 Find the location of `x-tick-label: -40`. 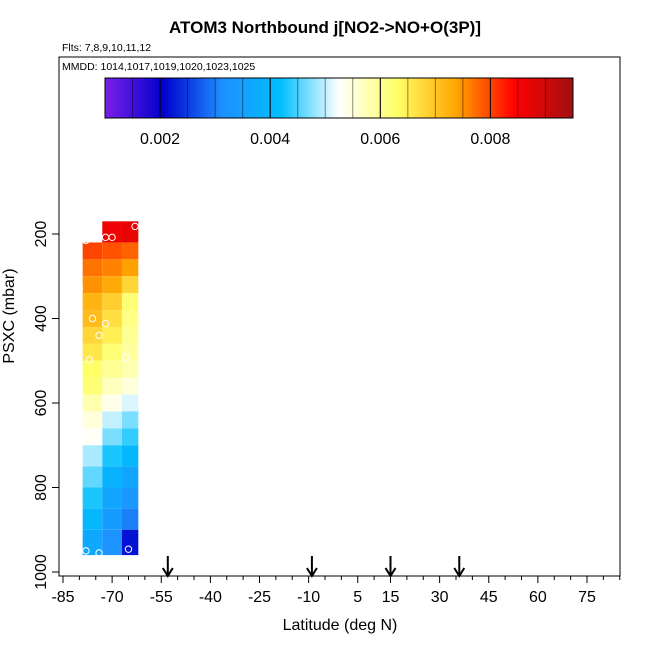

x-tick-label: -40 is located at coordinates (210, 597).